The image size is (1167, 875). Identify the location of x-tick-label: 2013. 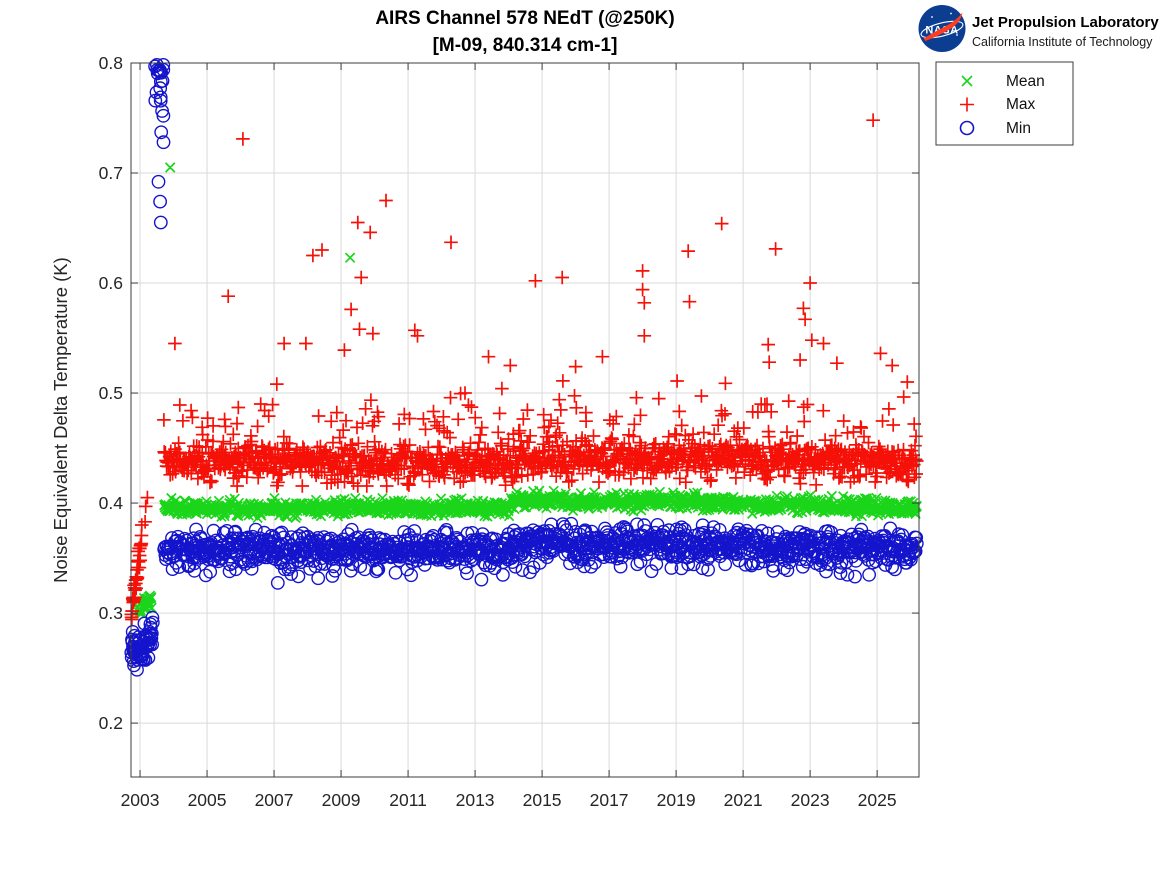
(475, 800).